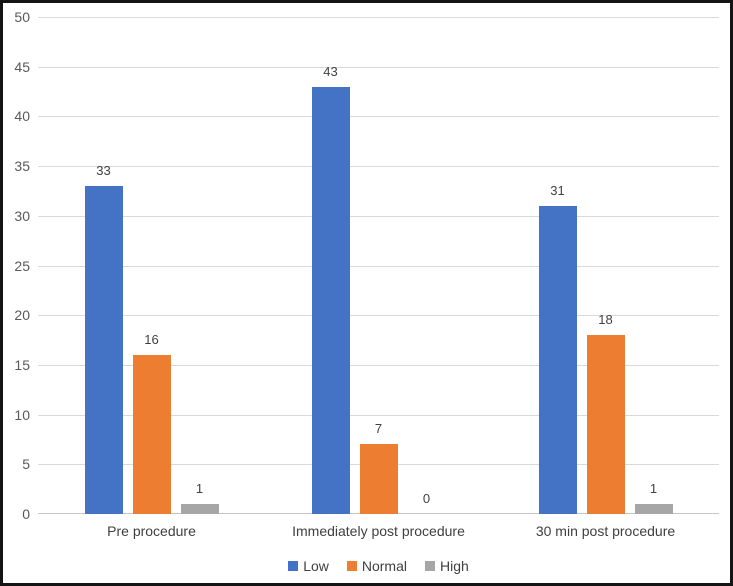 The width and height of the screenshot is (733, 586). I want to click on legend-label: High, so click(454, 566).